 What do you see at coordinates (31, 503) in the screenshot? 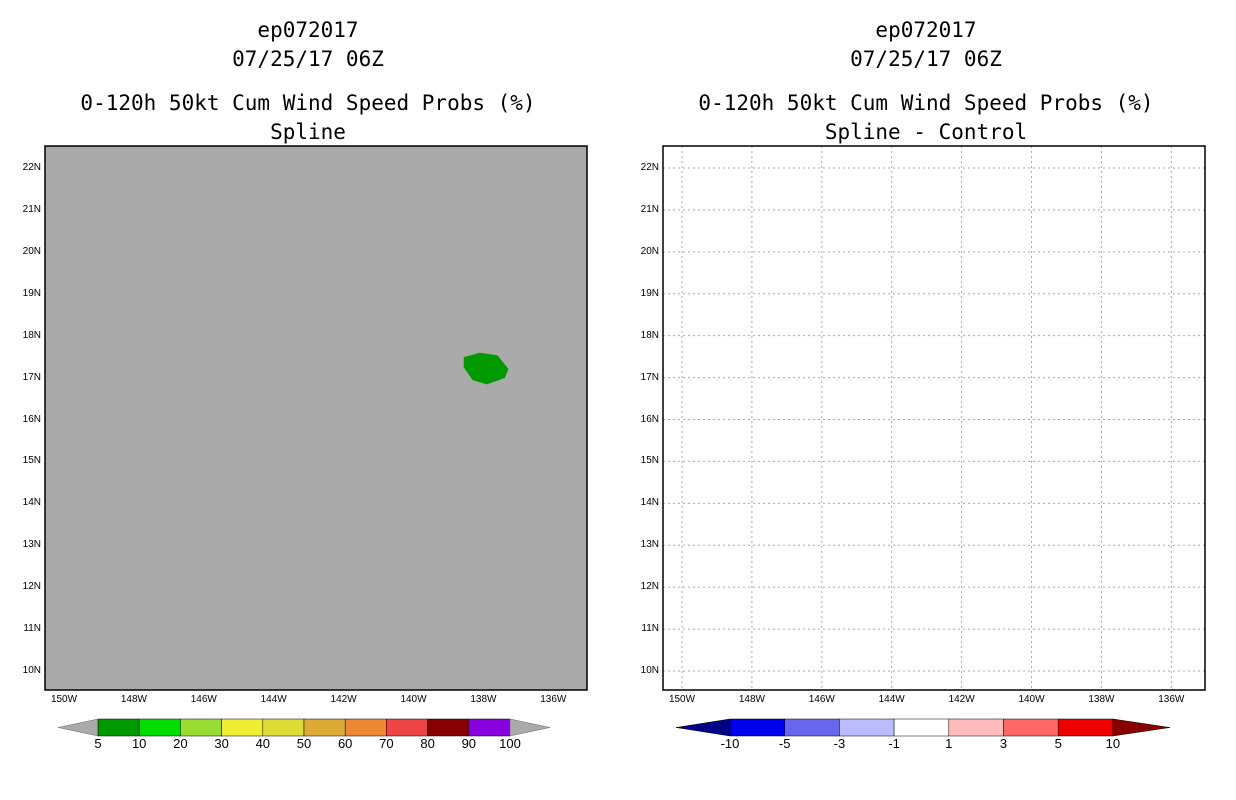
I see `left-lat-label: 14N` at bounding box center [31, 503].